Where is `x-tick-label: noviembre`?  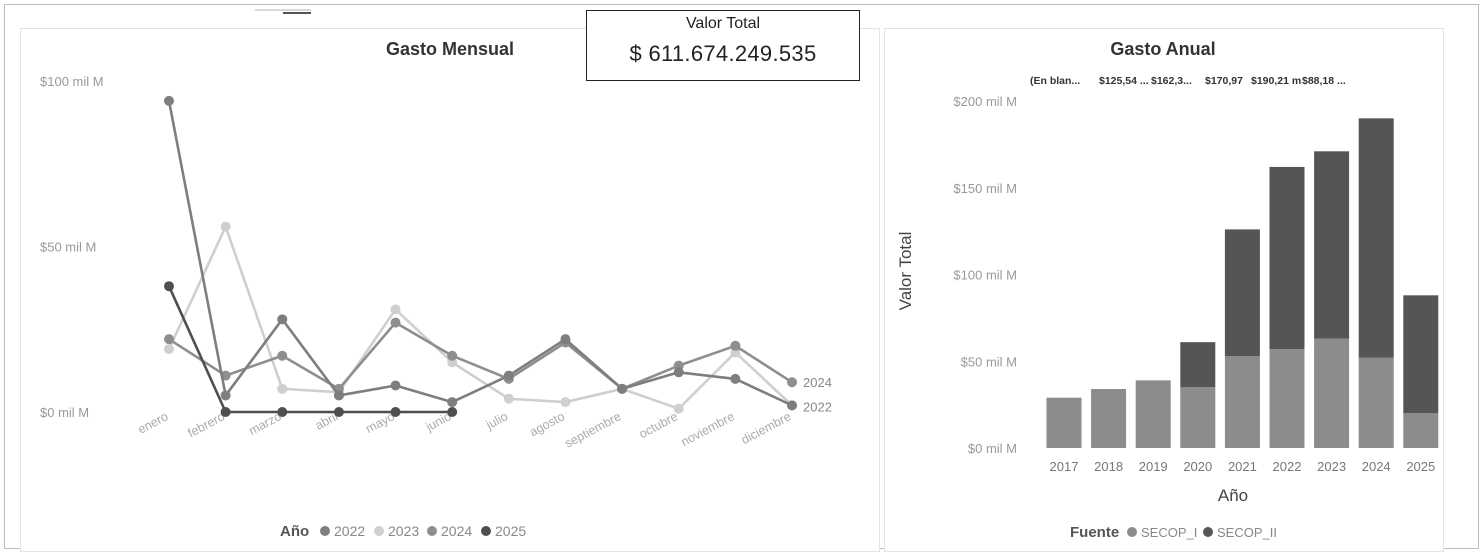 x-tick-label: noviembre is located at coordinates (708, 429).